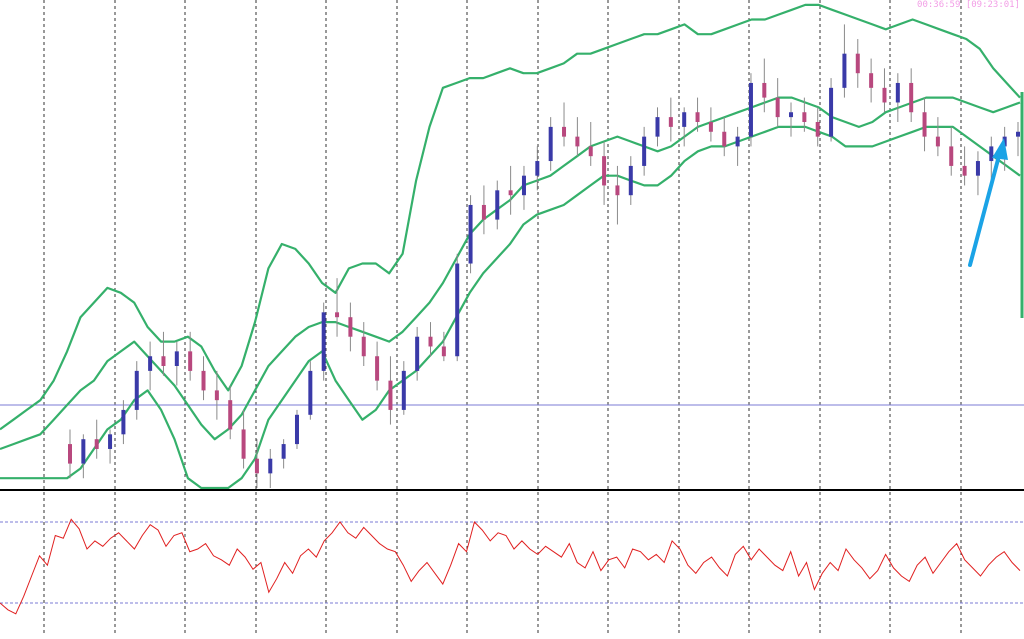  I want to click on timer-elapsed: 00:36:59, so click(939, 5).